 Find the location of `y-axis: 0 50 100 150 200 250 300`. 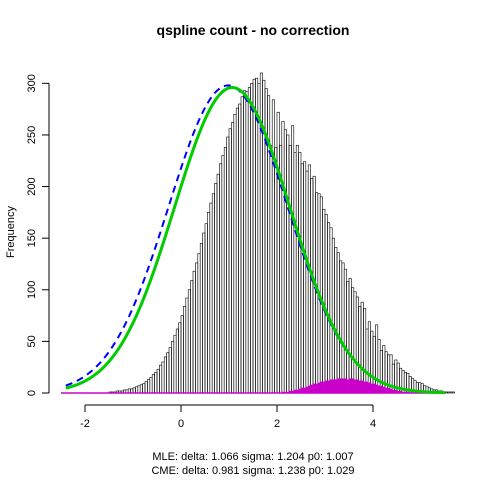

y-axis: 0 50 100 150 200 250 300 is located at coordinates (38, 235).